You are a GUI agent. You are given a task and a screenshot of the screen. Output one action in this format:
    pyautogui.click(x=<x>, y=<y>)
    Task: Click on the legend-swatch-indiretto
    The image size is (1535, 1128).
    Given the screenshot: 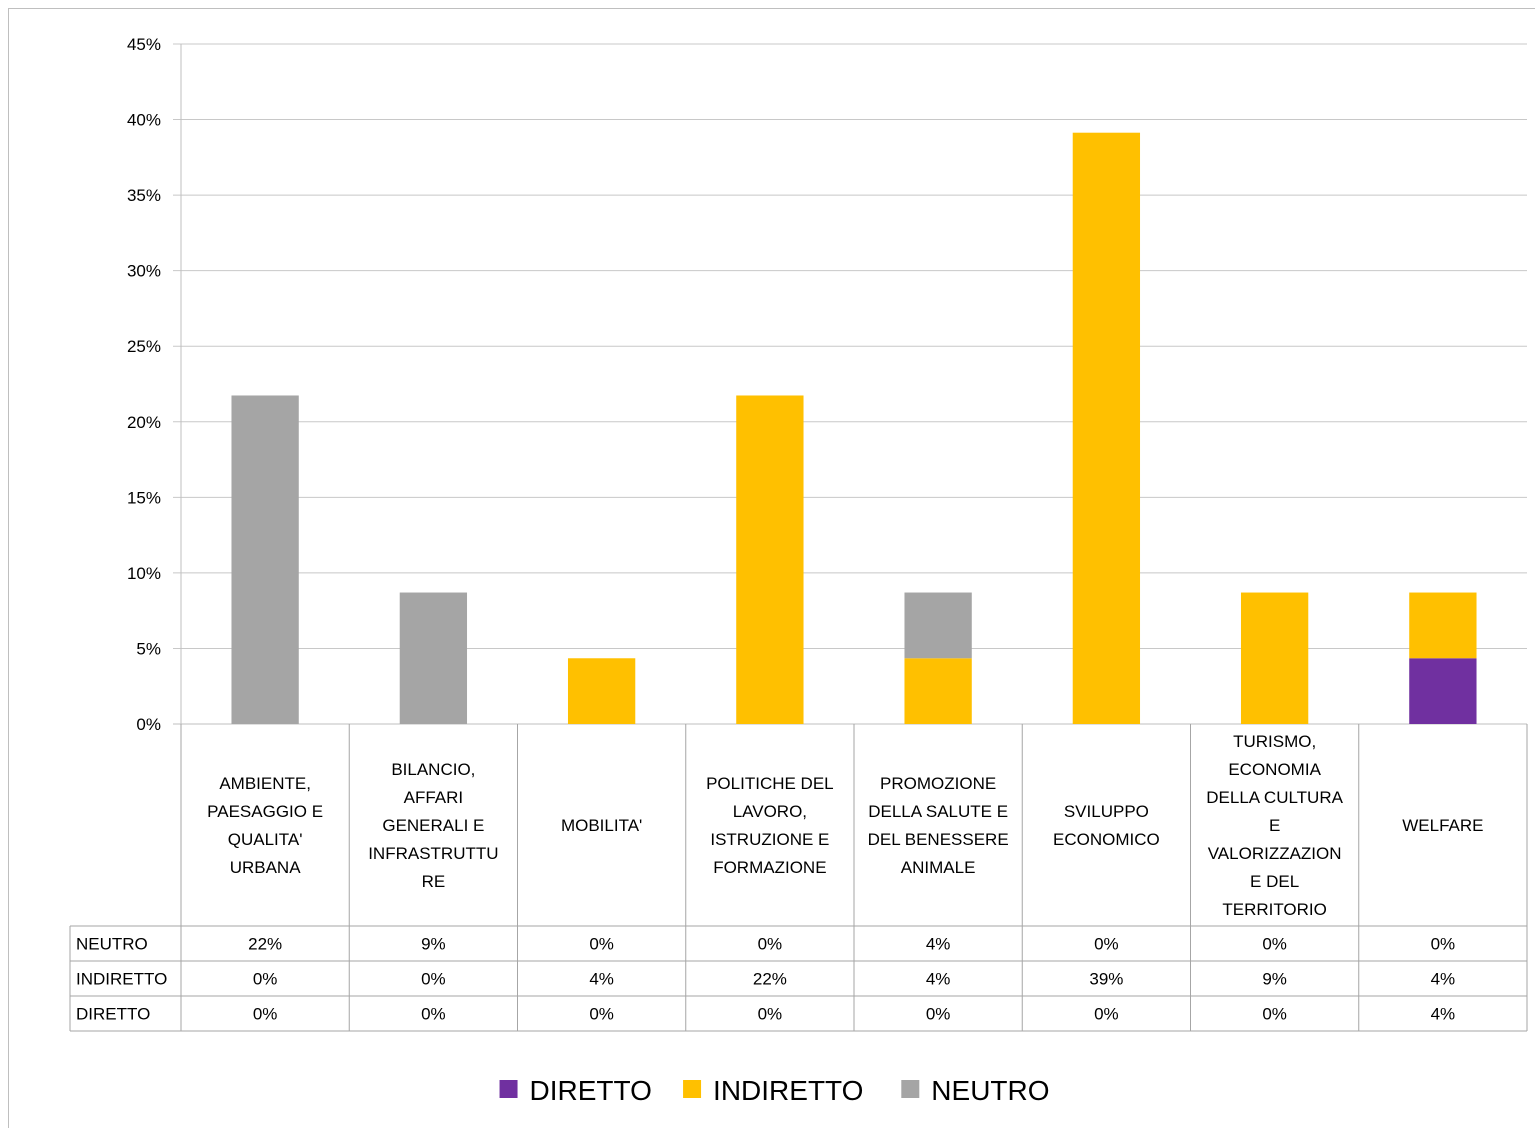 What is the action you would take?
    pyautogui.click(x=692, y=1089)
    